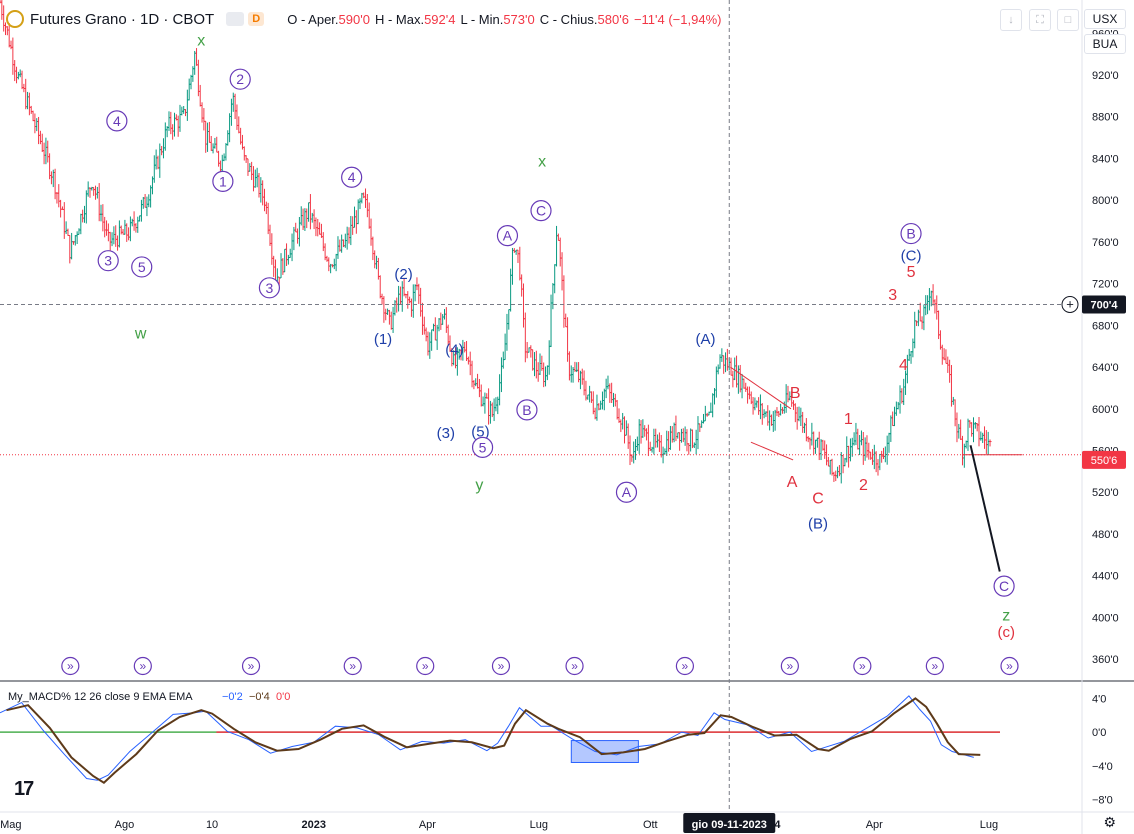  I want to click on time-tick-label: 10, so click(212, 825).